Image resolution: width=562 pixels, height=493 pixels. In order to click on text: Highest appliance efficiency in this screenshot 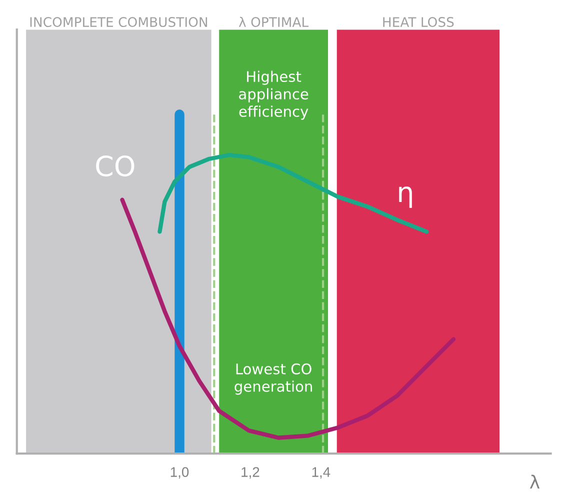, I will do `click(273, 95)`.